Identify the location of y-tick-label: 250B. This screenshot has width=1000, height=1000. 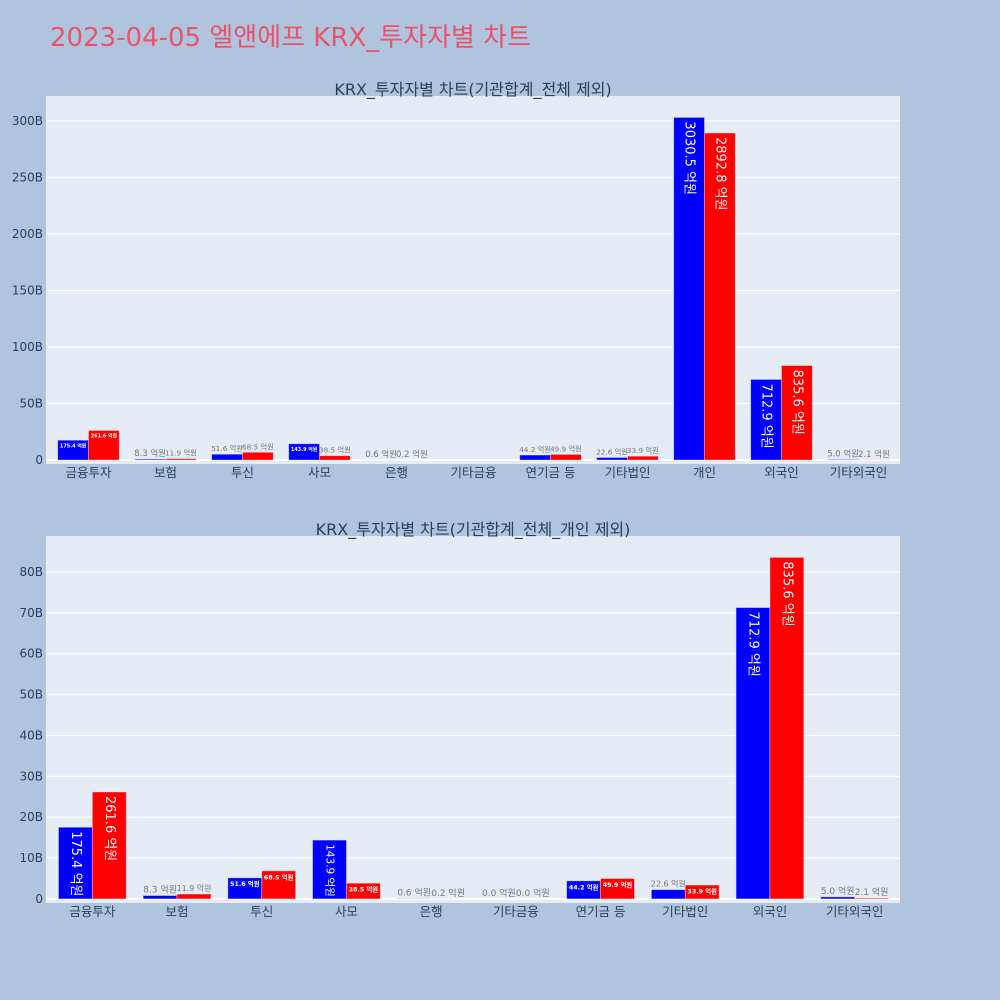
(27, 177).